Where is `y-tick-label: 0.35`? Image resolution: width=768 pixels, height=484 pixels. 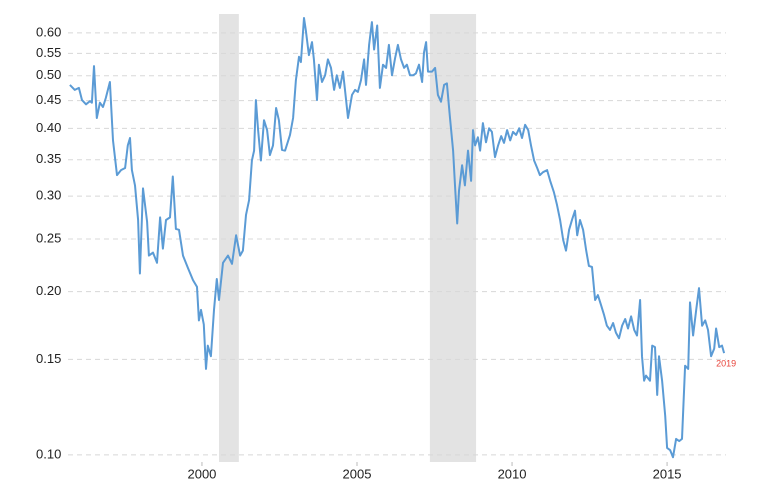 y-tick-label: 0.35 is located at coordinates (48, 158).